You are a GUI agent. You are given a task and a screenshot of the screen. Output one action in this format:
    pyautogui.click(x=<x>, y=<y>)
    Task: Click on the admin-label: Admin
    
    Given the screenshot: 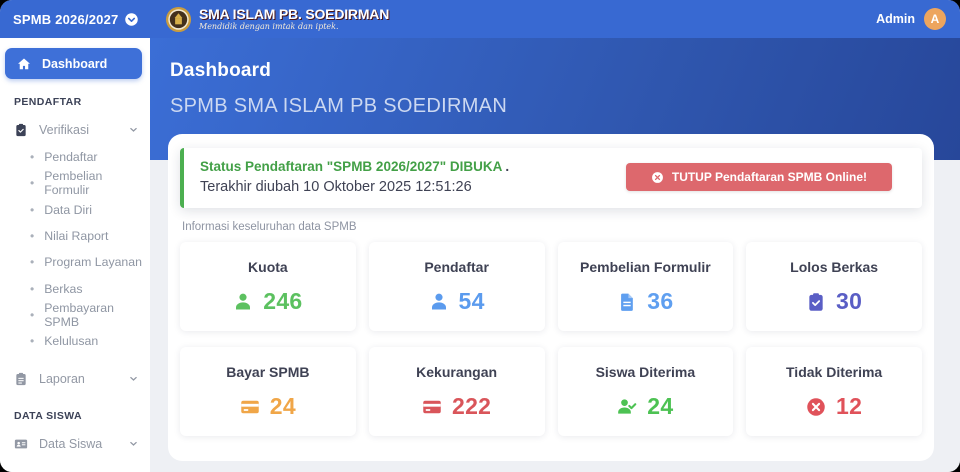 What is the action you would take?
    pyautogui.click(x=895, y=19)
    